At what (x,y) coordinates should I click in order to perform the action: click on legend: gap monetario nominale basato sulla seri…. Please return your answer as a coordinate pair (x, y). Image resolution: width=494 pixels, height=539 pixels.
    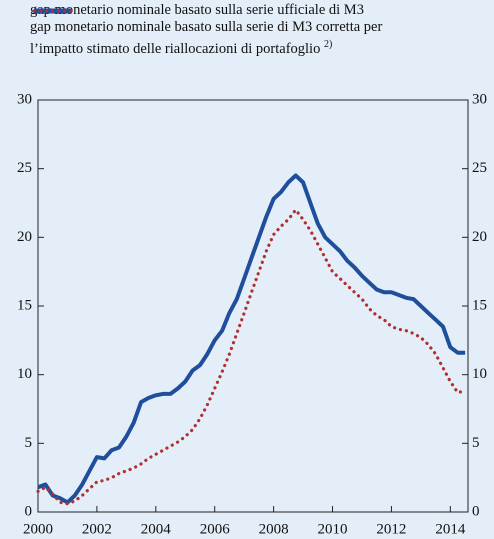
    Looking at the image, I should click on (260, 30).